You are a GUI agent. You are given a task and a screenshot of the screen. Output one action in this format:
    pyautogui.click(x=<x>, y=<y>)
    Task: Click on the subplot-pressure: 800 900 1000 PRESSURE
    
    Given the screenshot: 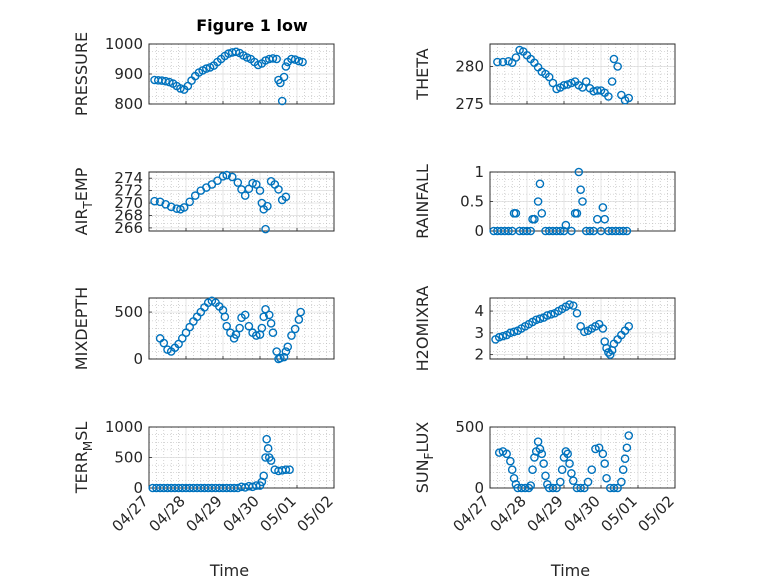 What is the action you would take?
    pyautogui.click(x=203, y=74)
    